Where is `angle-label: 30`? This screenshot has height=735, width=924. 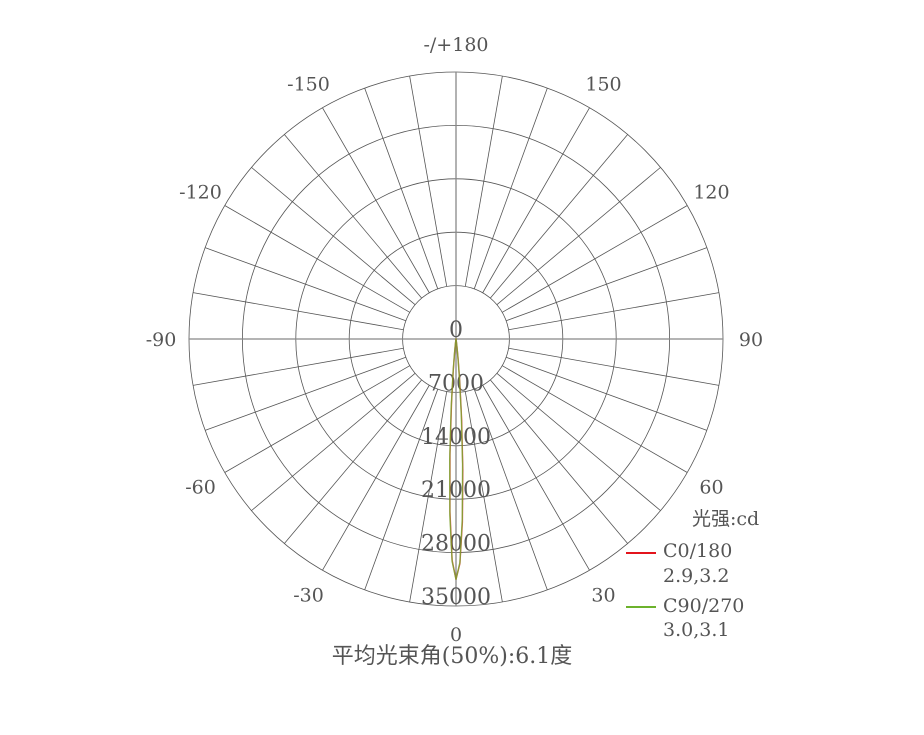
angle-label: 30 is located at coordinates (603, 595).